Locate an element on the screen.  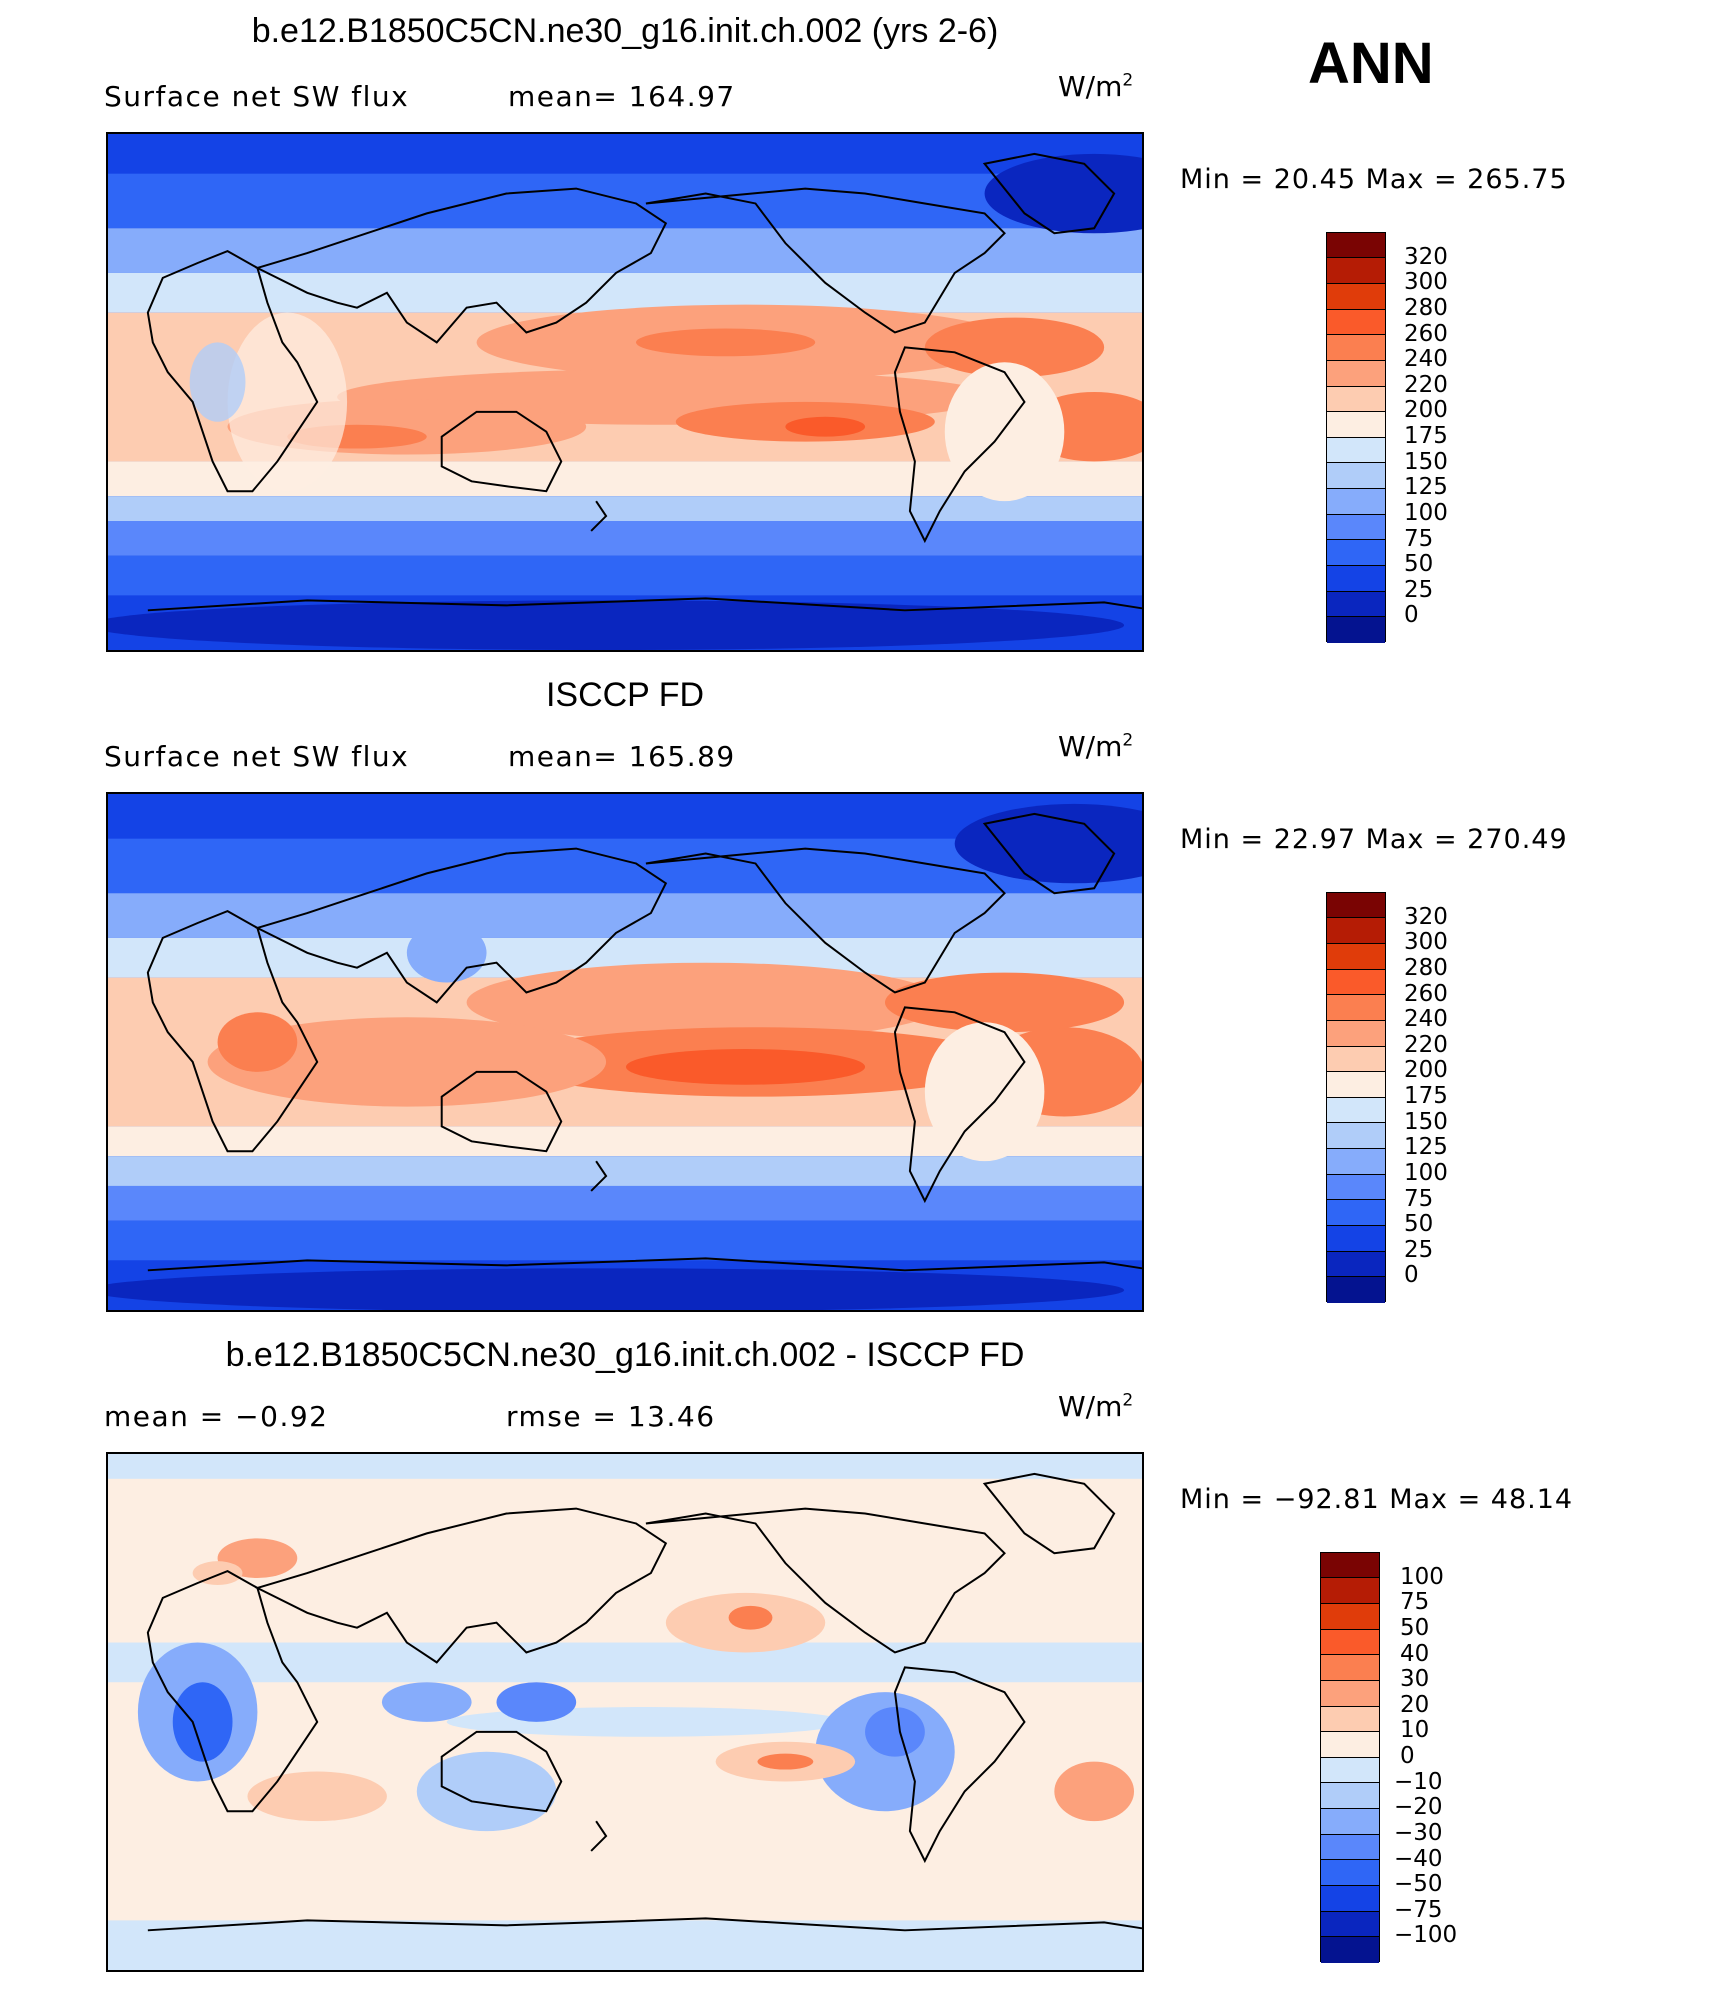
colorbar-tick-label: −10 is located at coordinates (1418, 1781).